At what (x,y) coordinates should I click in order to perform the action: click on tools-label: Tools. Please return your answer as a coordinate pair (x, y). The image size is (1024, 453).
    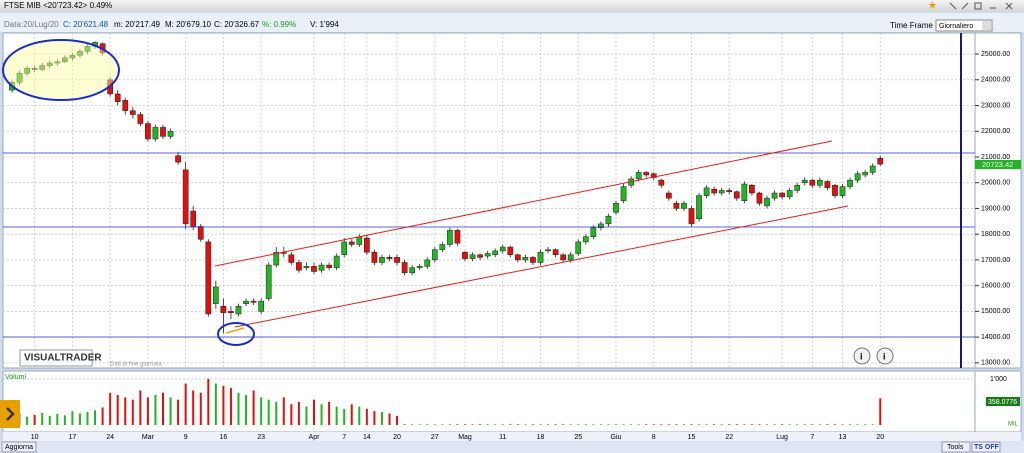
    Looking at the image, I should click on (955, 447).